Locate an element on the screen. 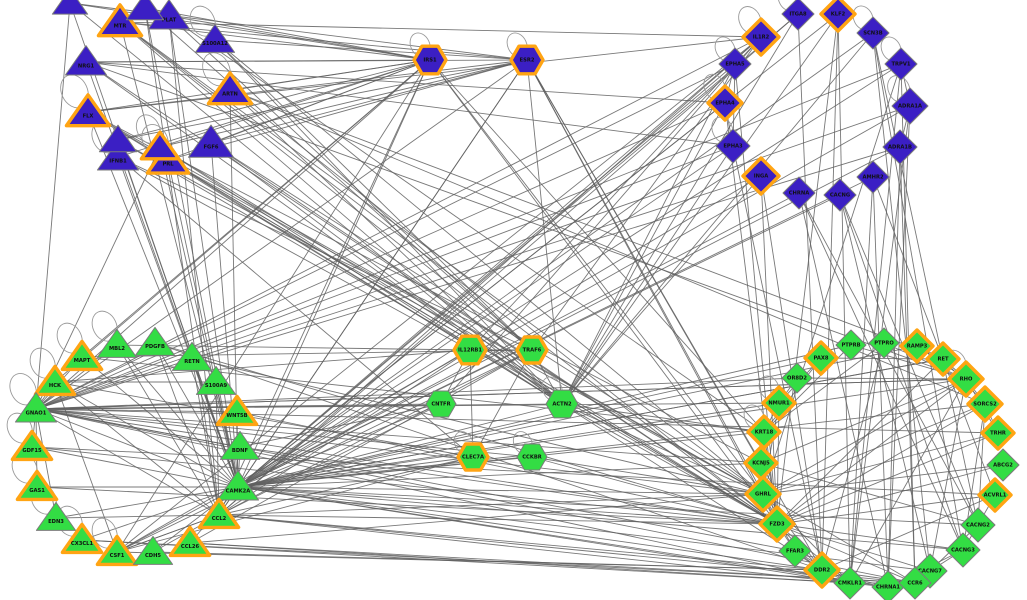  graph-node-gnao1: GNAO1 is located at coordinates (36, 407).